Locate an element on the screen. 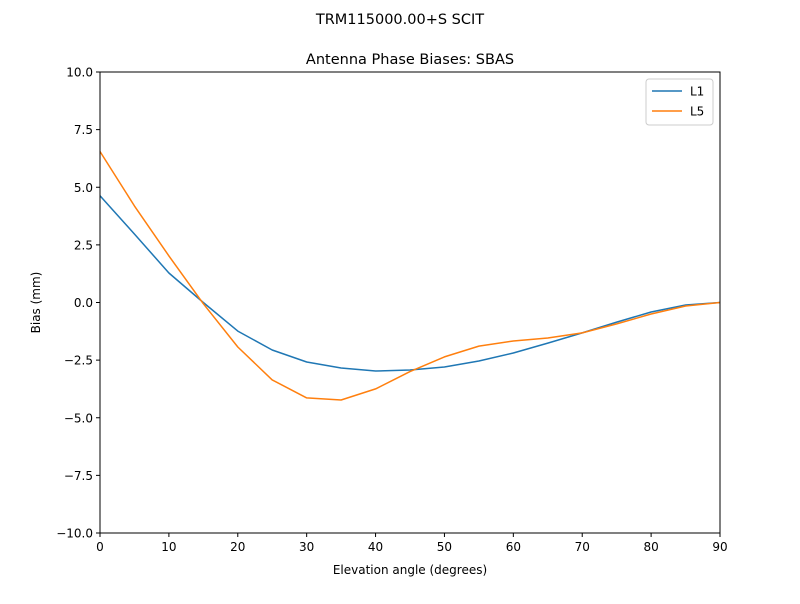  y-tick-label: 7.5 is located at coordinates (83, 130).